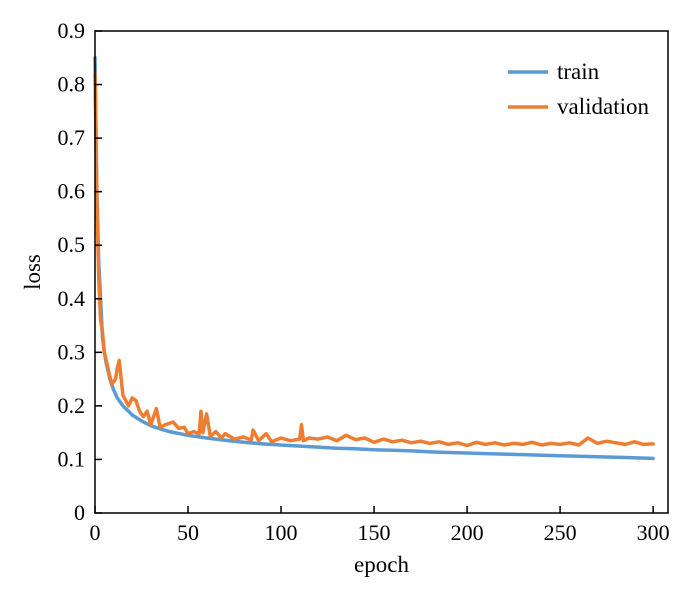 Image resolution: width=700 pixels, height=607 pixels. What do you see at coordinates (653, 532) in the screenshot?
I see `x-tick-label: 300` at bounding box center [653, 532].